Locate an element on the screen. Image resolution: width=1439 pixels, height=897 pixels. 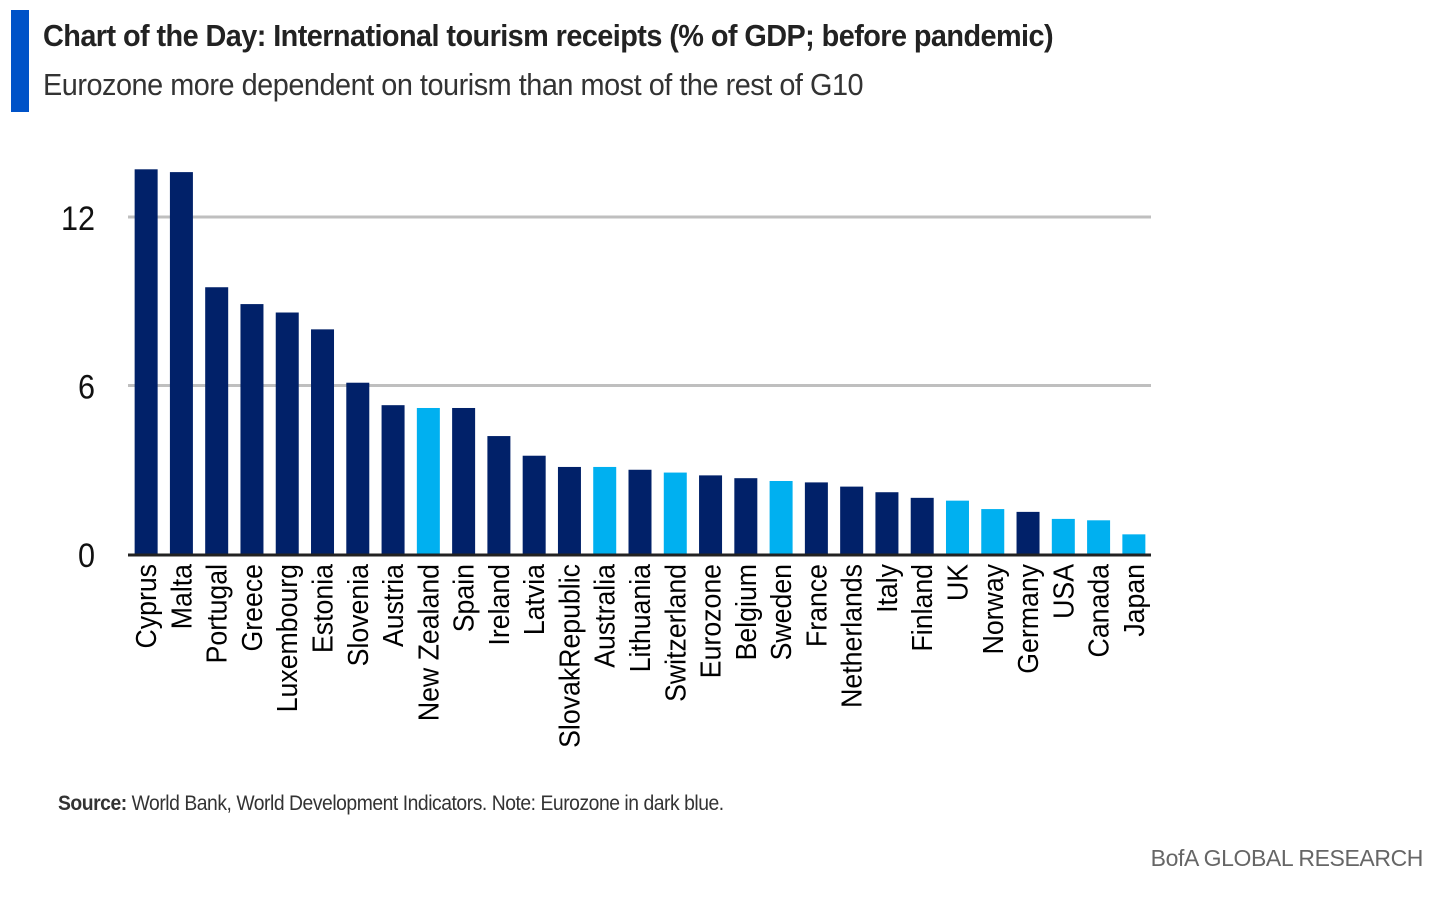
brand-logo-text: BofA GLOBAL RESEARCH is located at coordinates (1287, 858).